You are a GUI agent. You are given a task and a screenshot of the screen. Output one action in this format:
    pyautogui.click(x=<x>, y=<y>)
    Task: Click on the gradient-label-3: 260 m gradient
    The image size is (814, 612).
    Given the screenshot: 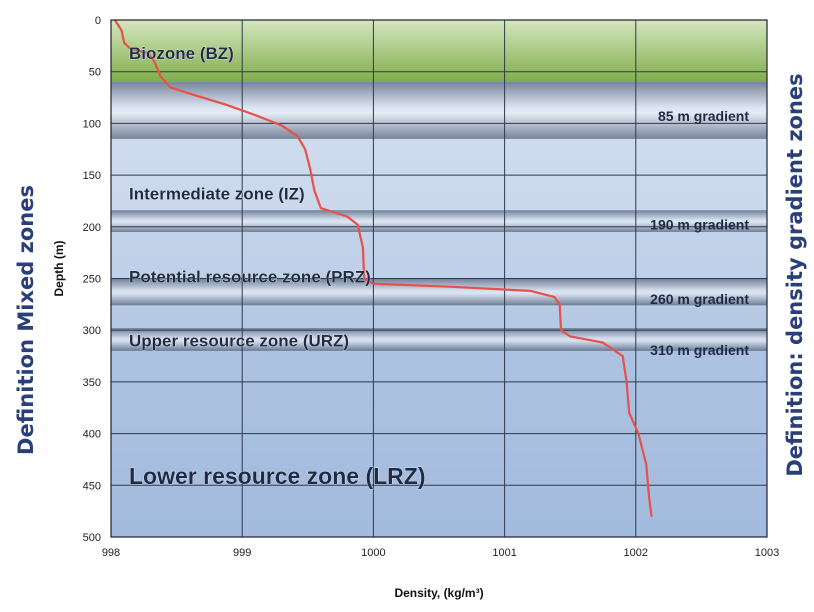 What is the action you would take?
    pyautogui.click(x=699, y=299)
    